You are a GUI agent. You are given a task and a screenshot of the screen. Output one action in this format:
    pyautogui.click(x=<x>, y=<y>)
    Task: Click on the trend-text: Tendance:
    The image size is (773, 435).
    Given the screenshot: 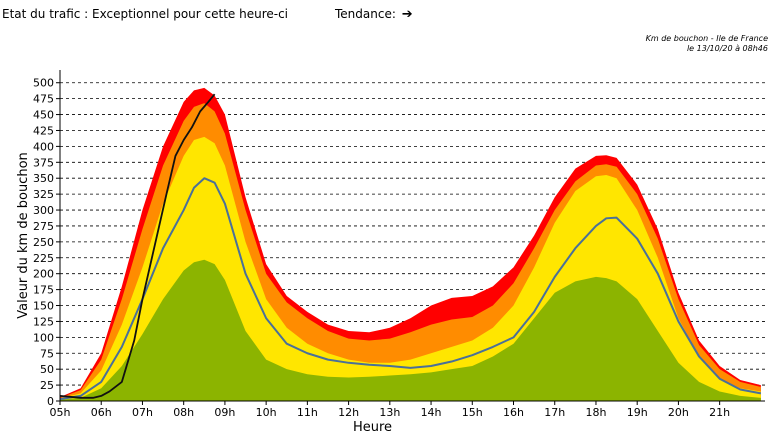 What is the action you would take?
    pyautogui.click(x=365, y=14)
    